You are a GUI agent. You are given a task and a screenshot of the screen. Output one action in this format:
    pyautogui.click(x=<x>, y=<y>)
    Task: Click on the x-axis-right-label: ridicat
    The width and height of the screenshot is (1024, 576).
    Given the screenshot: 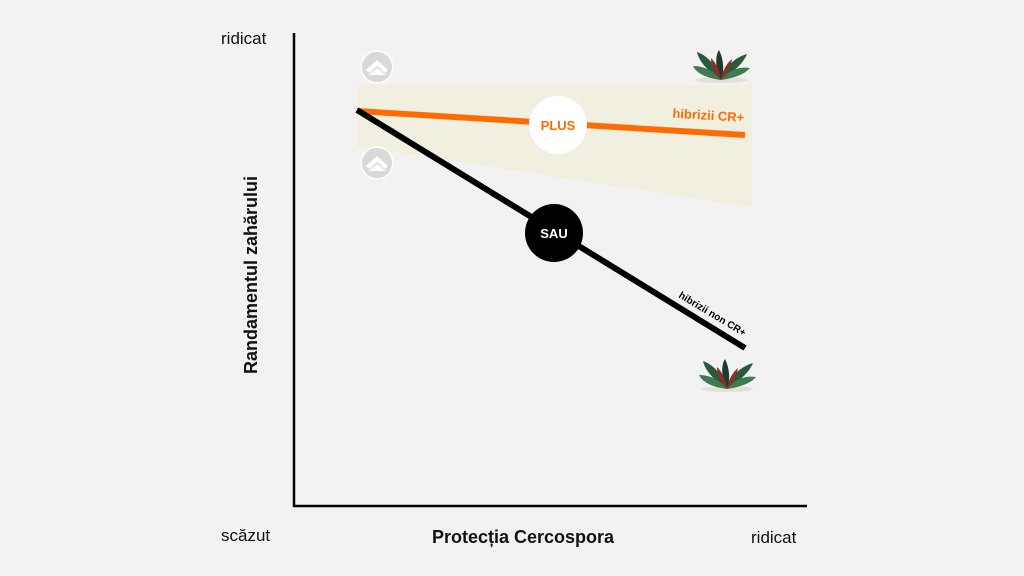 What is the action you would take?
    pyautogui.click(x=774, y=537)
    